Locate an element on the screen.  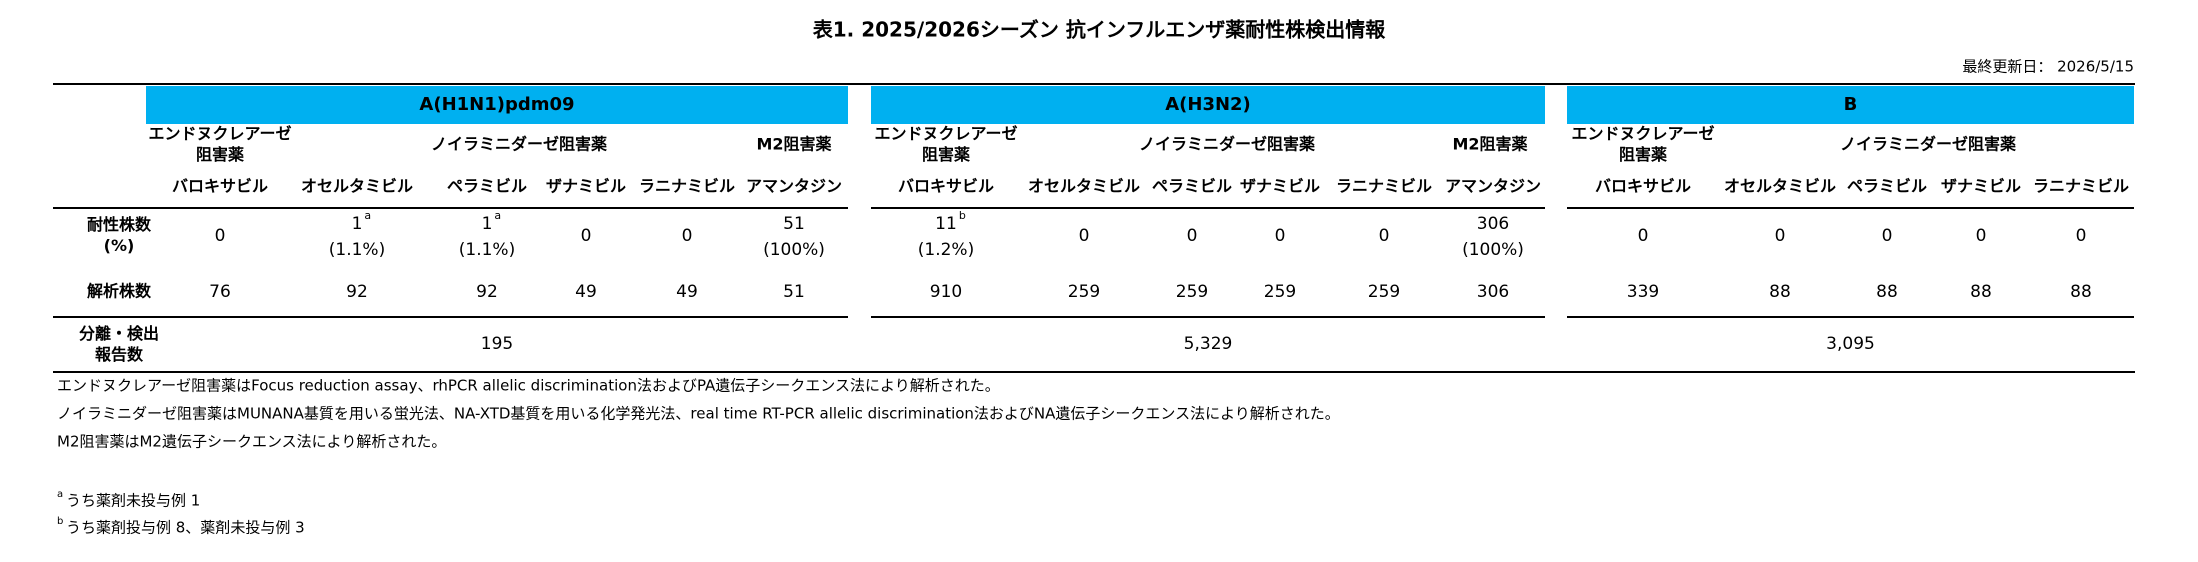
group-header: A(H1N1)pdm09 is located at coordinates (496, 104).